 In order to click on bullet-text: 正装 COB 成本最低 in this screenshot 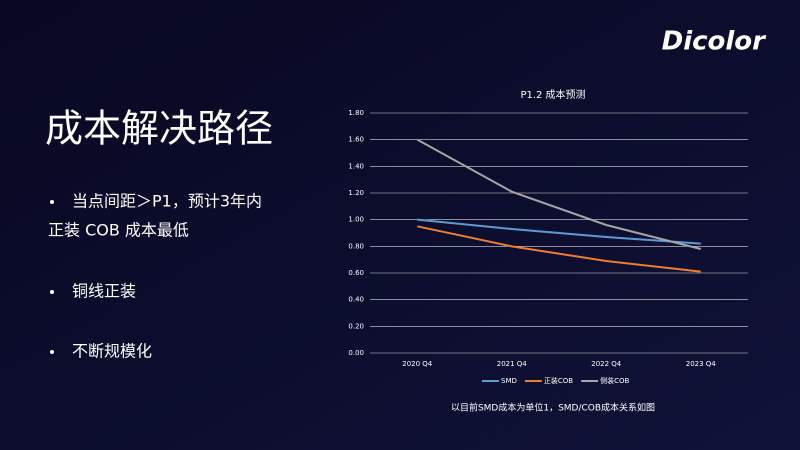, I will do `click(118, 230)`.